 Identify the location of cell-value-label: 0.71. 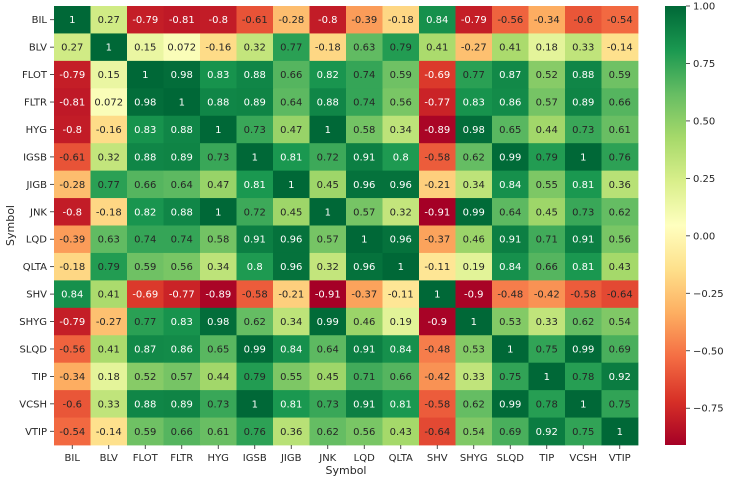
(547, 240).